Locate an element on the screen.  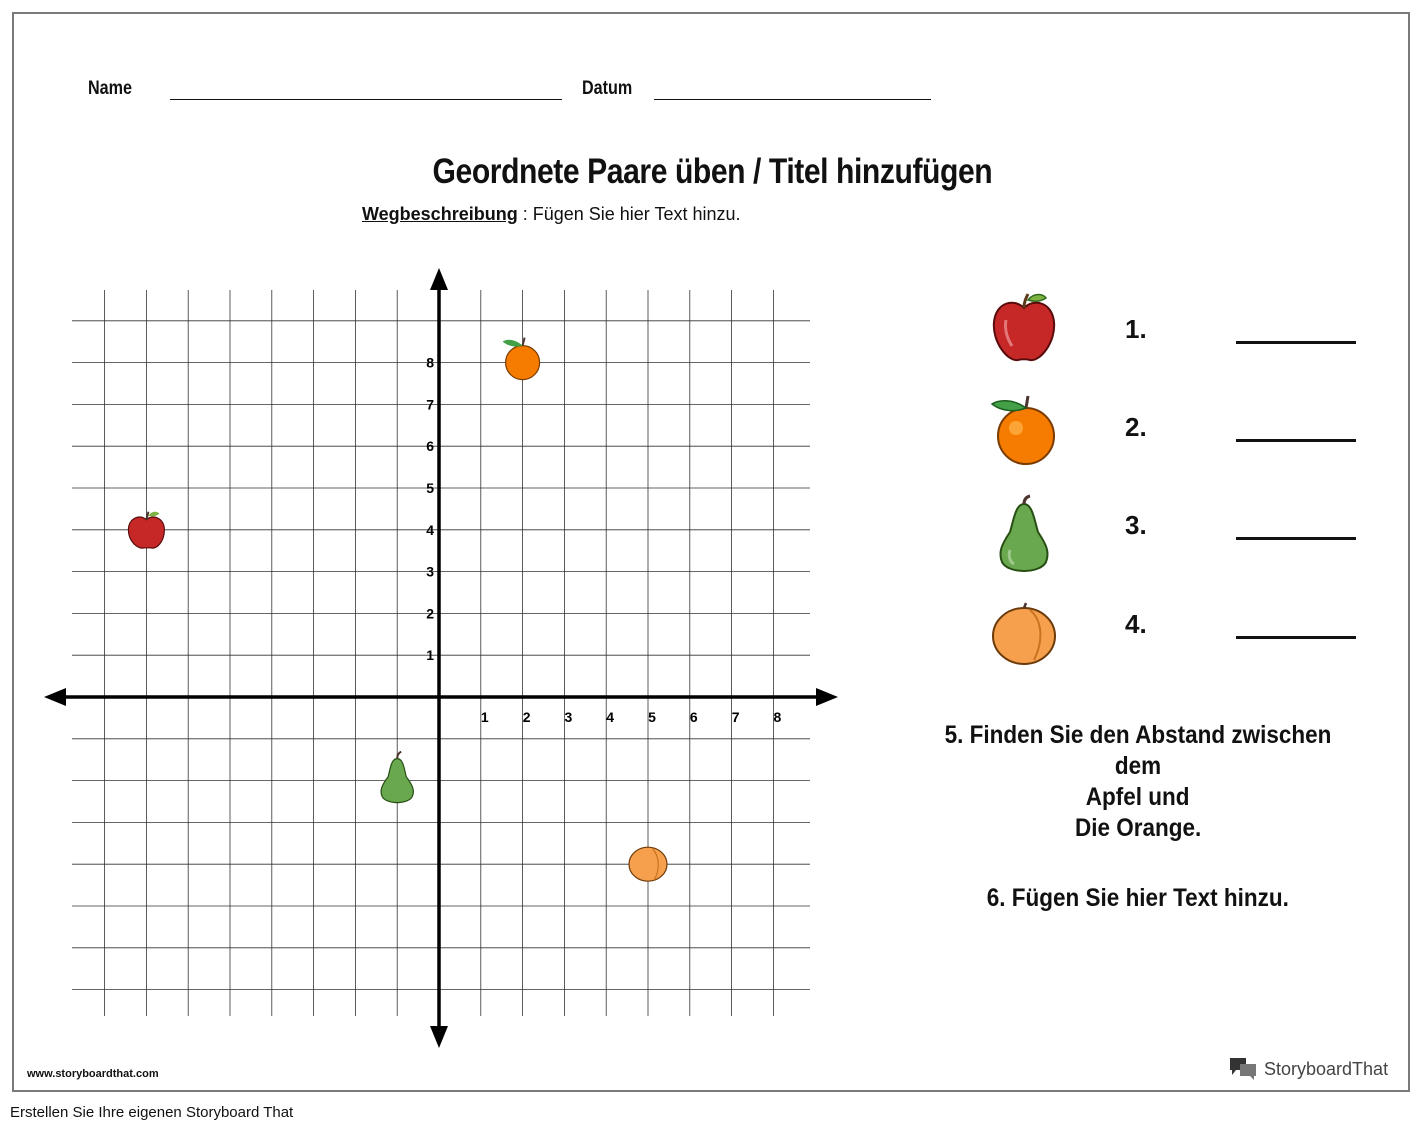
x-tick-label: 7 is located at coordinates (736, 717).